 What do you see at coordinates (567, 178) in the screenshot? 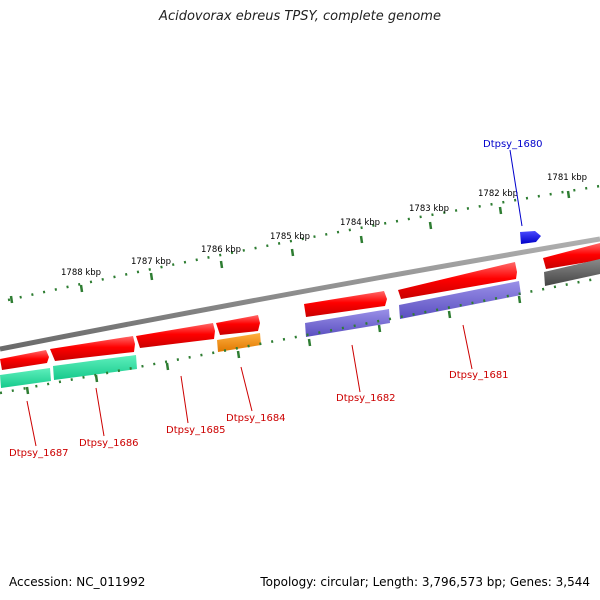
I see `scale-label-1781: 1781 kbp` at bounding box center [567, 178].